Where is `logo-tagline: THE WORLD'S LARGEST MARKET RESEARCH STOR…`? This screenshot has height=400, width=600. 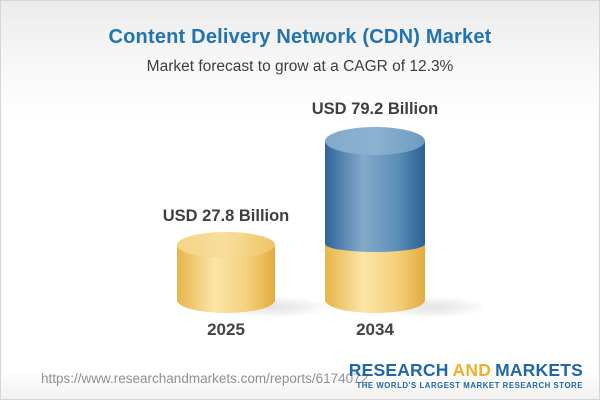 logo-tagline: THE WORLD'S LARGEST MARKET RESEARCH STOR… is located at coordinates (469, 386).